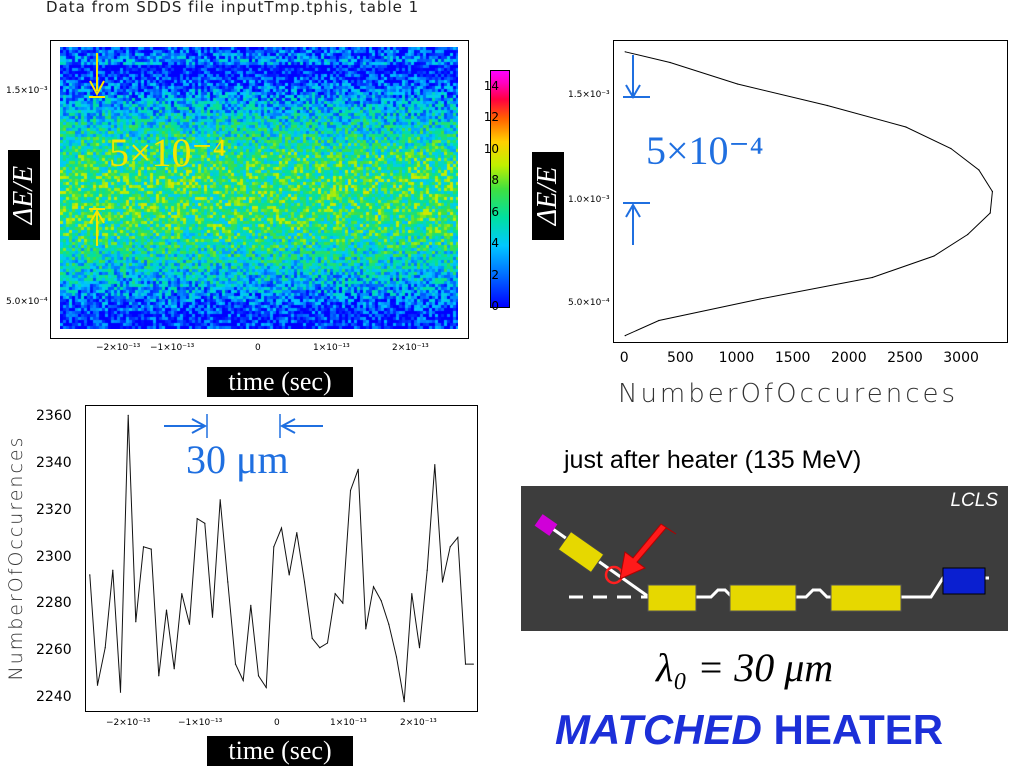  What do you see at coordinates (848, 358) in the screenshot?
I see `histogram-xtick: 2000` at bounding box center [848, 358].